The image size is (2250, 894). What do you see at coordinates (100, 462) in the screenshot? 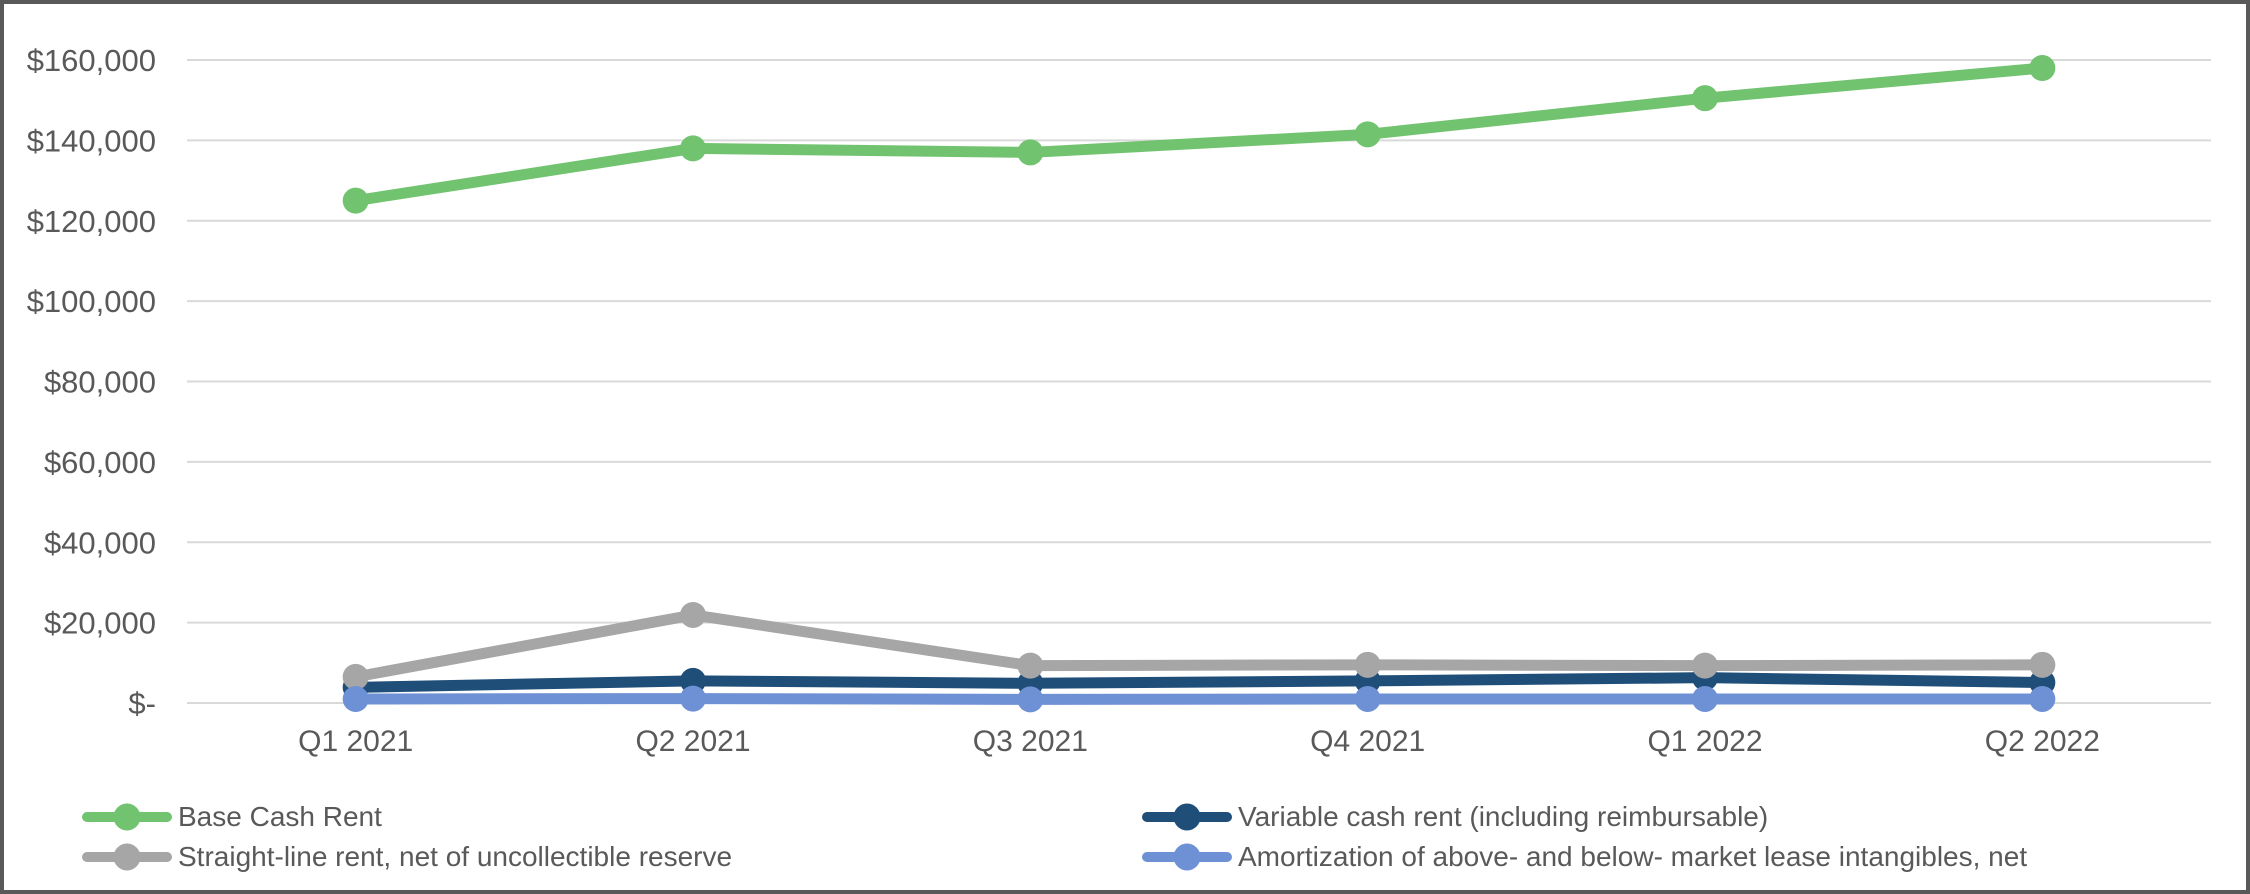
I see `y-axis-tick-label: $60,000` at bounding box center [100, 462].